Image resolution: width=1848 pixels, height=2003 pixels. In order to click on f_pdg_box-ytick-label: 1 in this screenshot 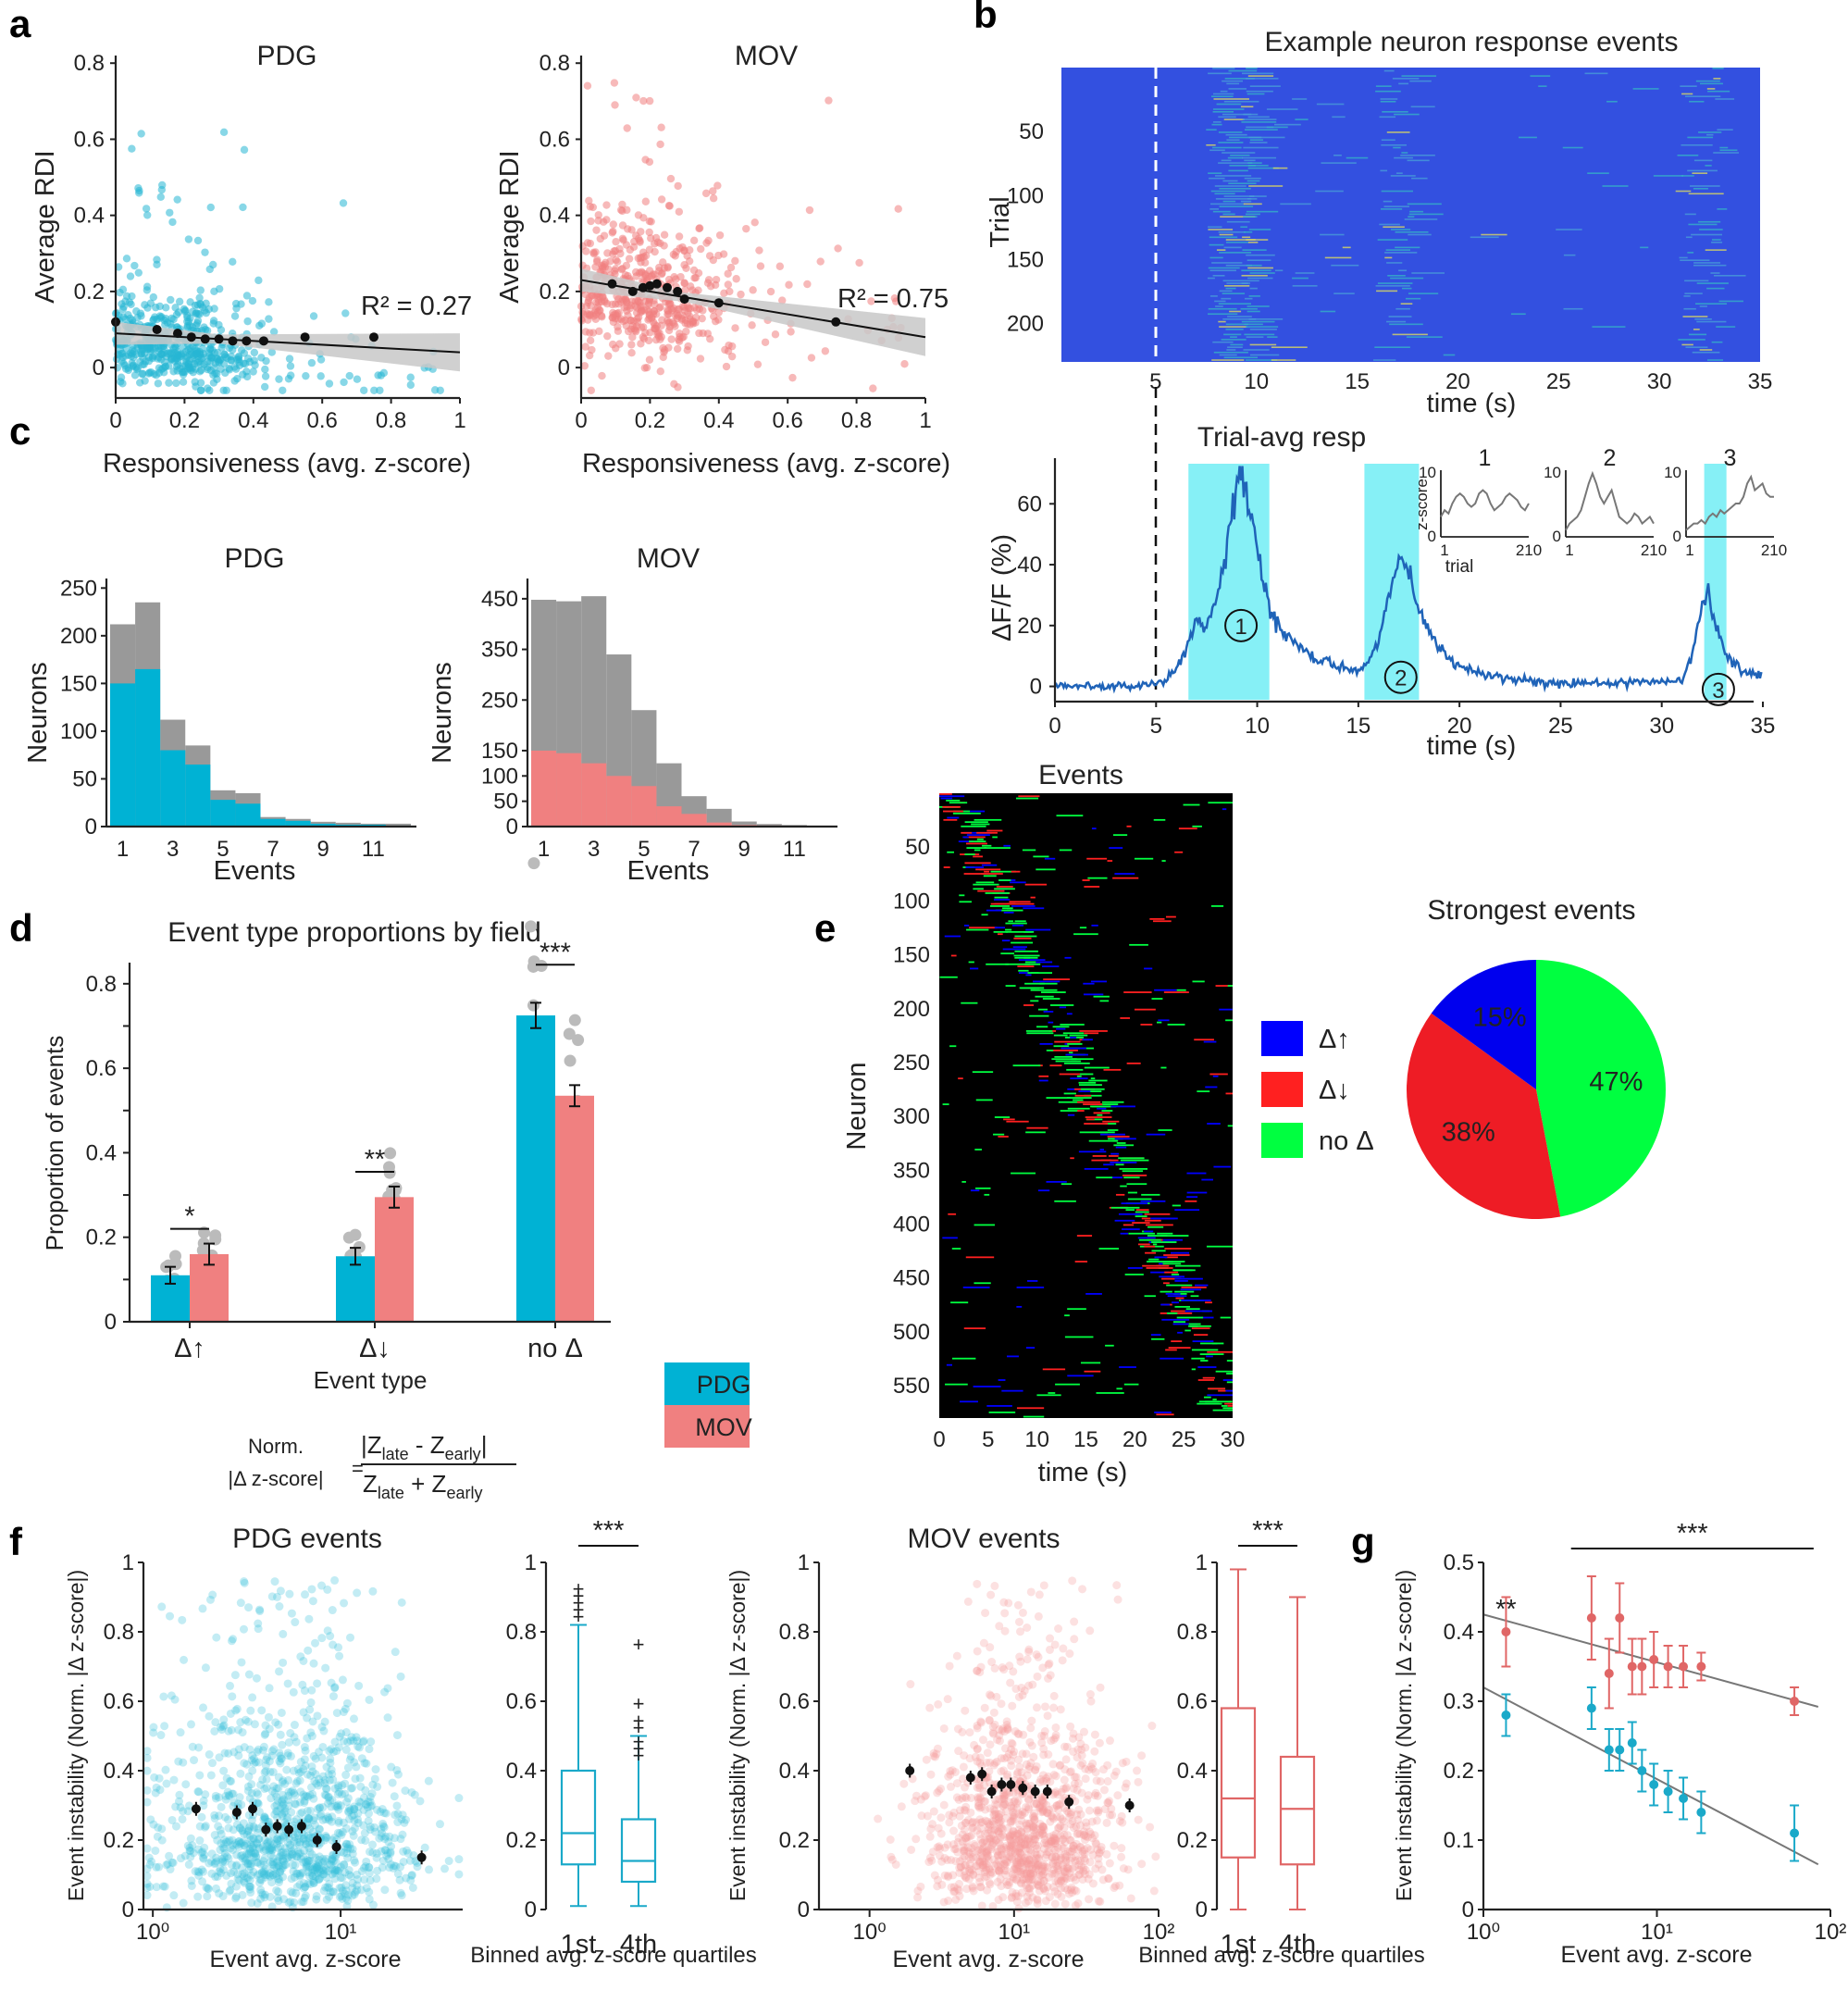, I will do `click(531, 1562)`.